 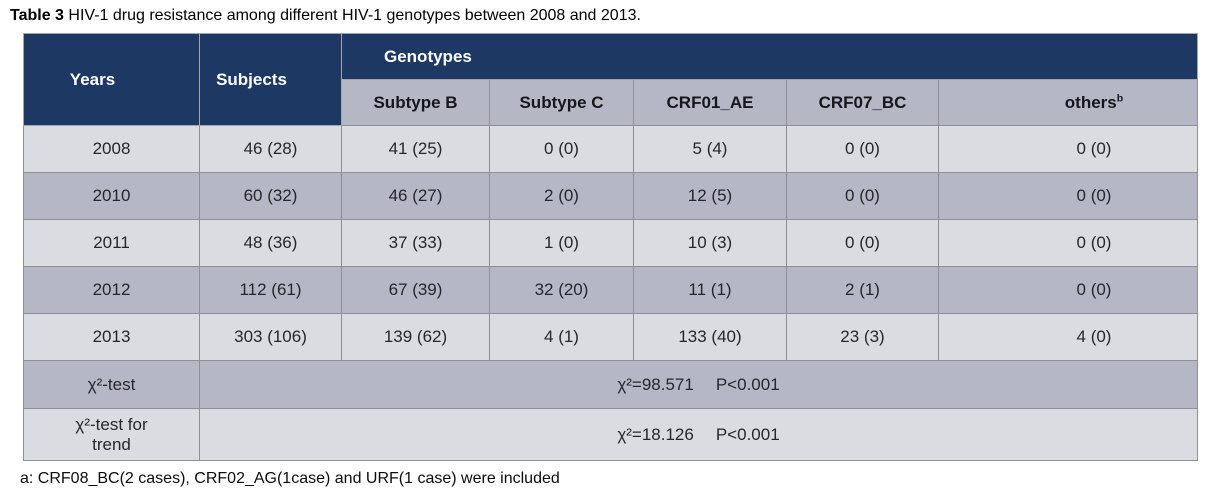 What do you see at coordinates (1090, 102) in the screenshot?
I see `others-header-label: others` at bounding box center [1090, 102].